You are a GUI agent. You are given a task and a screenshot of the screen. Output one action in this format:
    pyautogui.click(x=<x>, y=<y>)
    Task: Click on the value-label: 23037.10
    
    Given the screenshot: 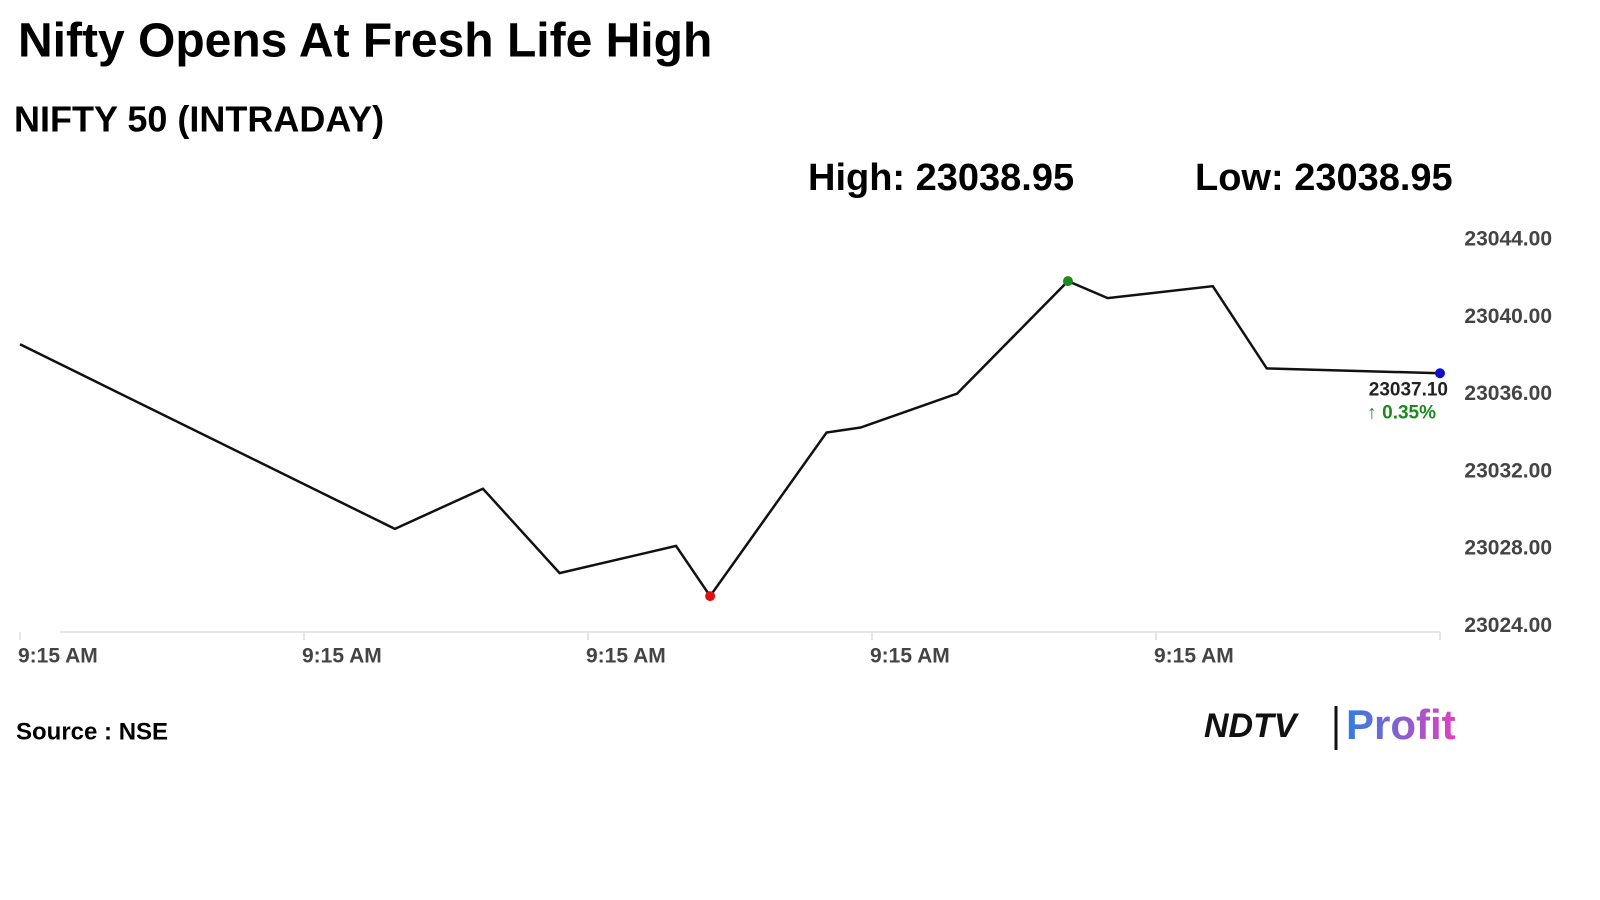 What is the action you would take?
    pyautogui.click(x=1408, y=389)
    